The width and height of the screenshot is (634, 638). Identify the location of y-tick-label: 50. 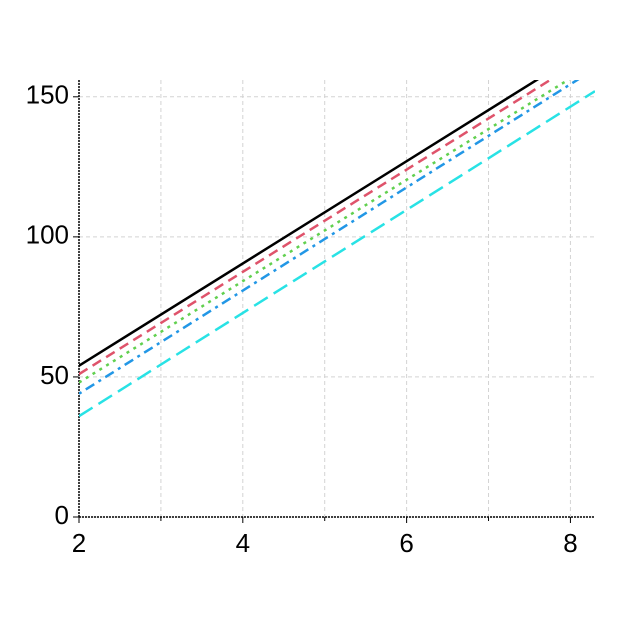
(54, 375).